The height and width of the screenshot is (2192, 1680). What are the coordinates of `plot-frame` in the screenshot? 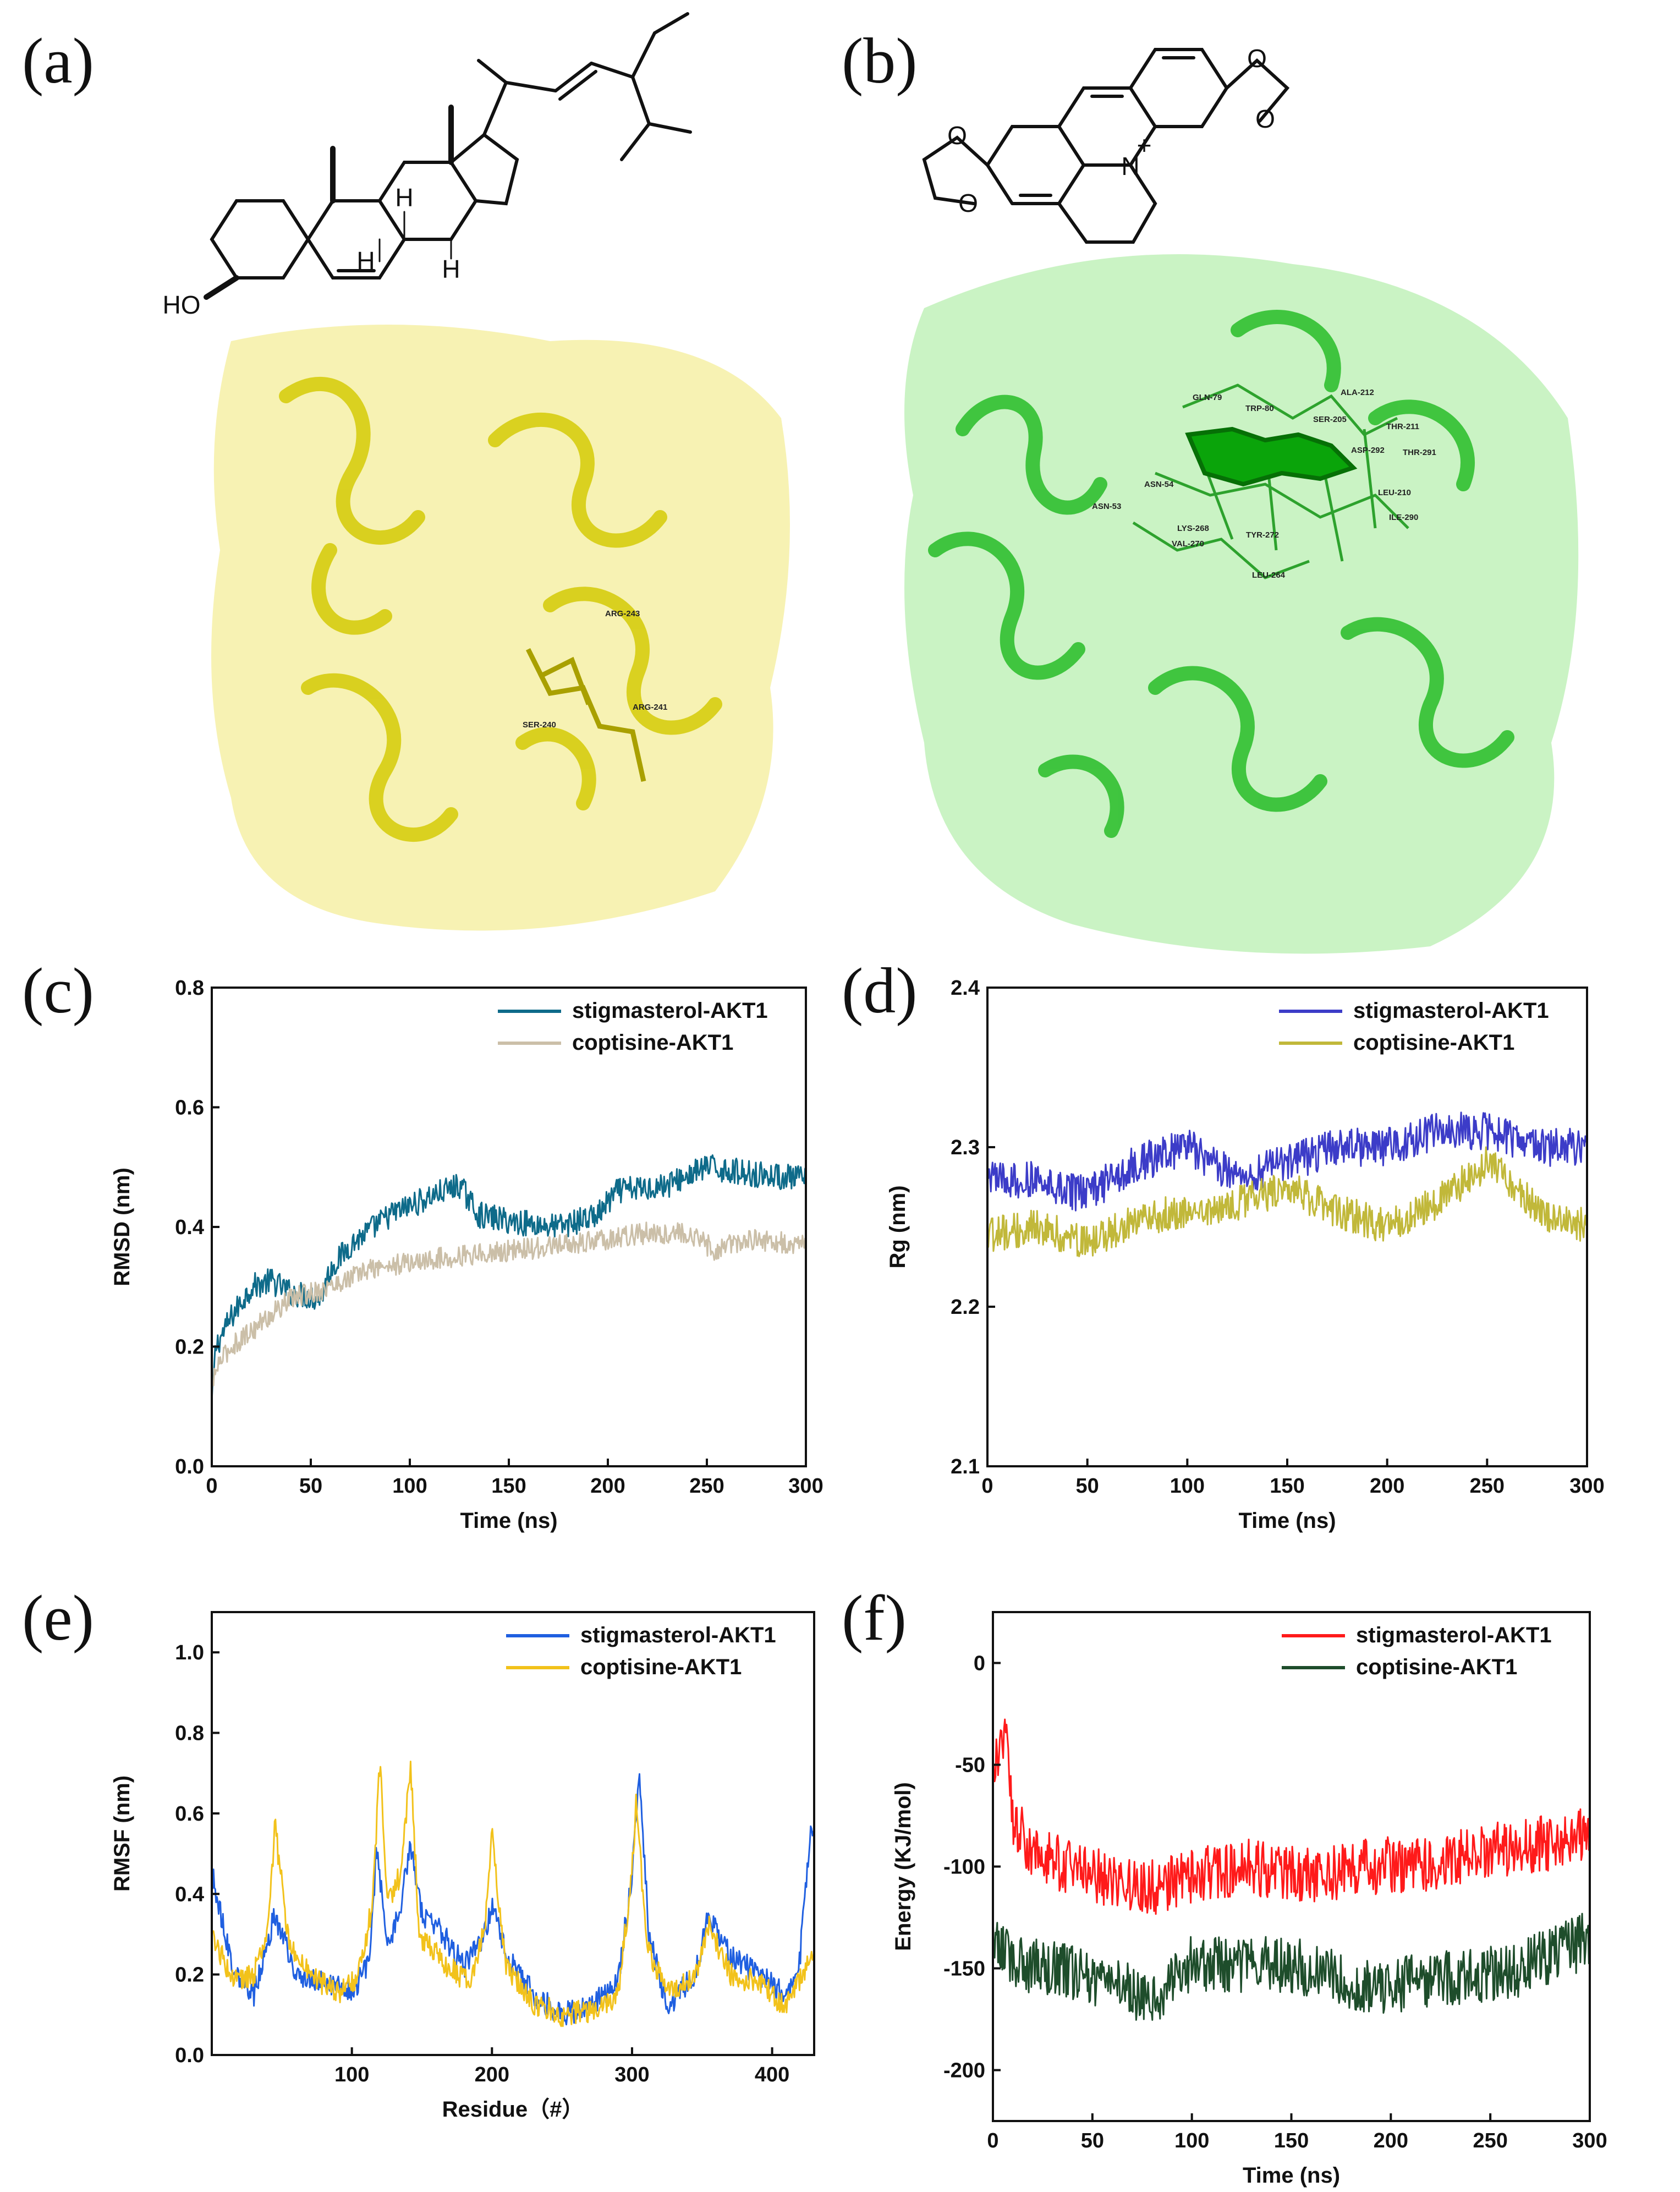 It's located at (513, 1833).